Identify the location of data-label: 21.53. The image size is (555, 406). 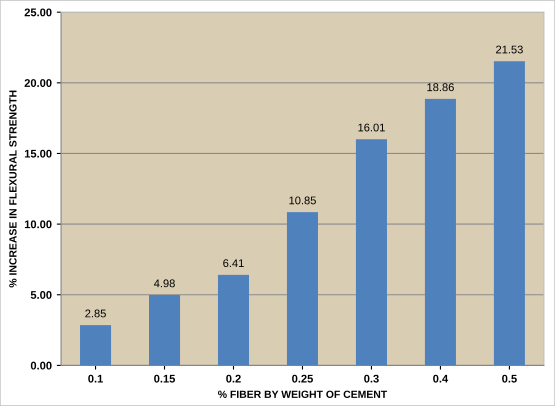
(509, 50).